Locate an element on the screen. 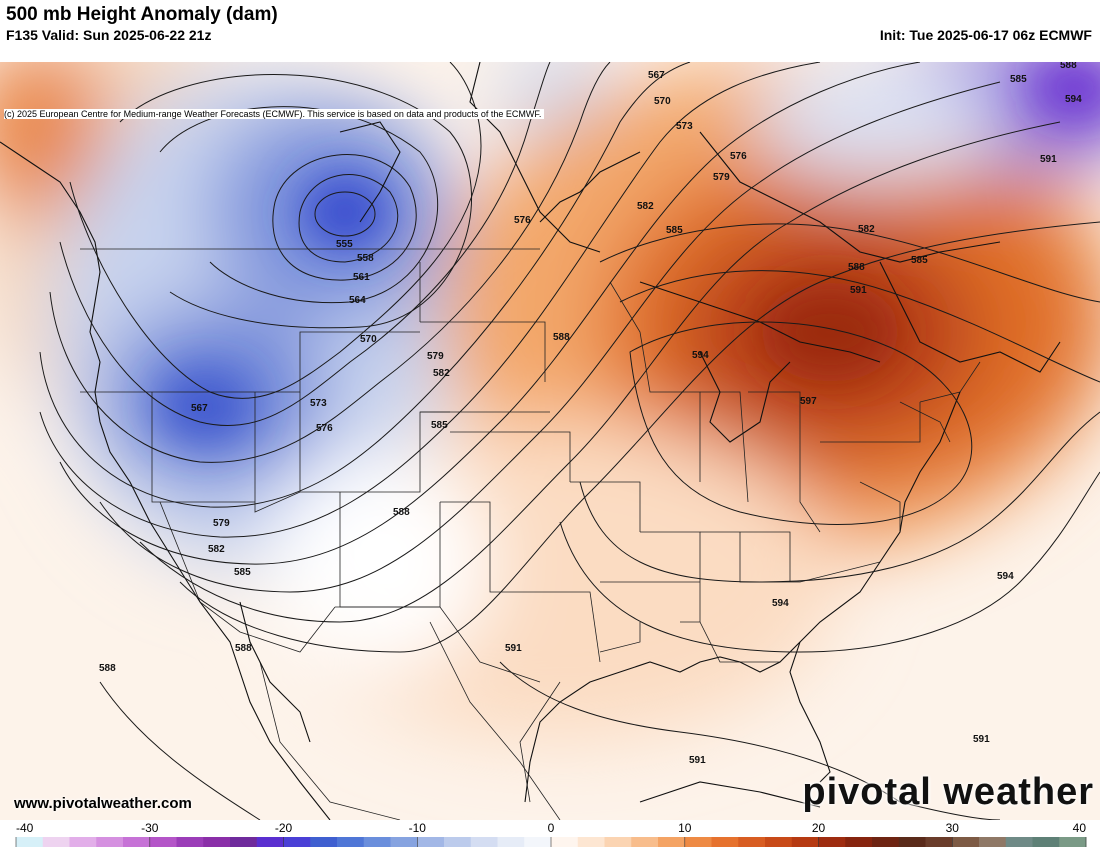  colorbar-tick-label: 20 is located at coordinates (819, 828).